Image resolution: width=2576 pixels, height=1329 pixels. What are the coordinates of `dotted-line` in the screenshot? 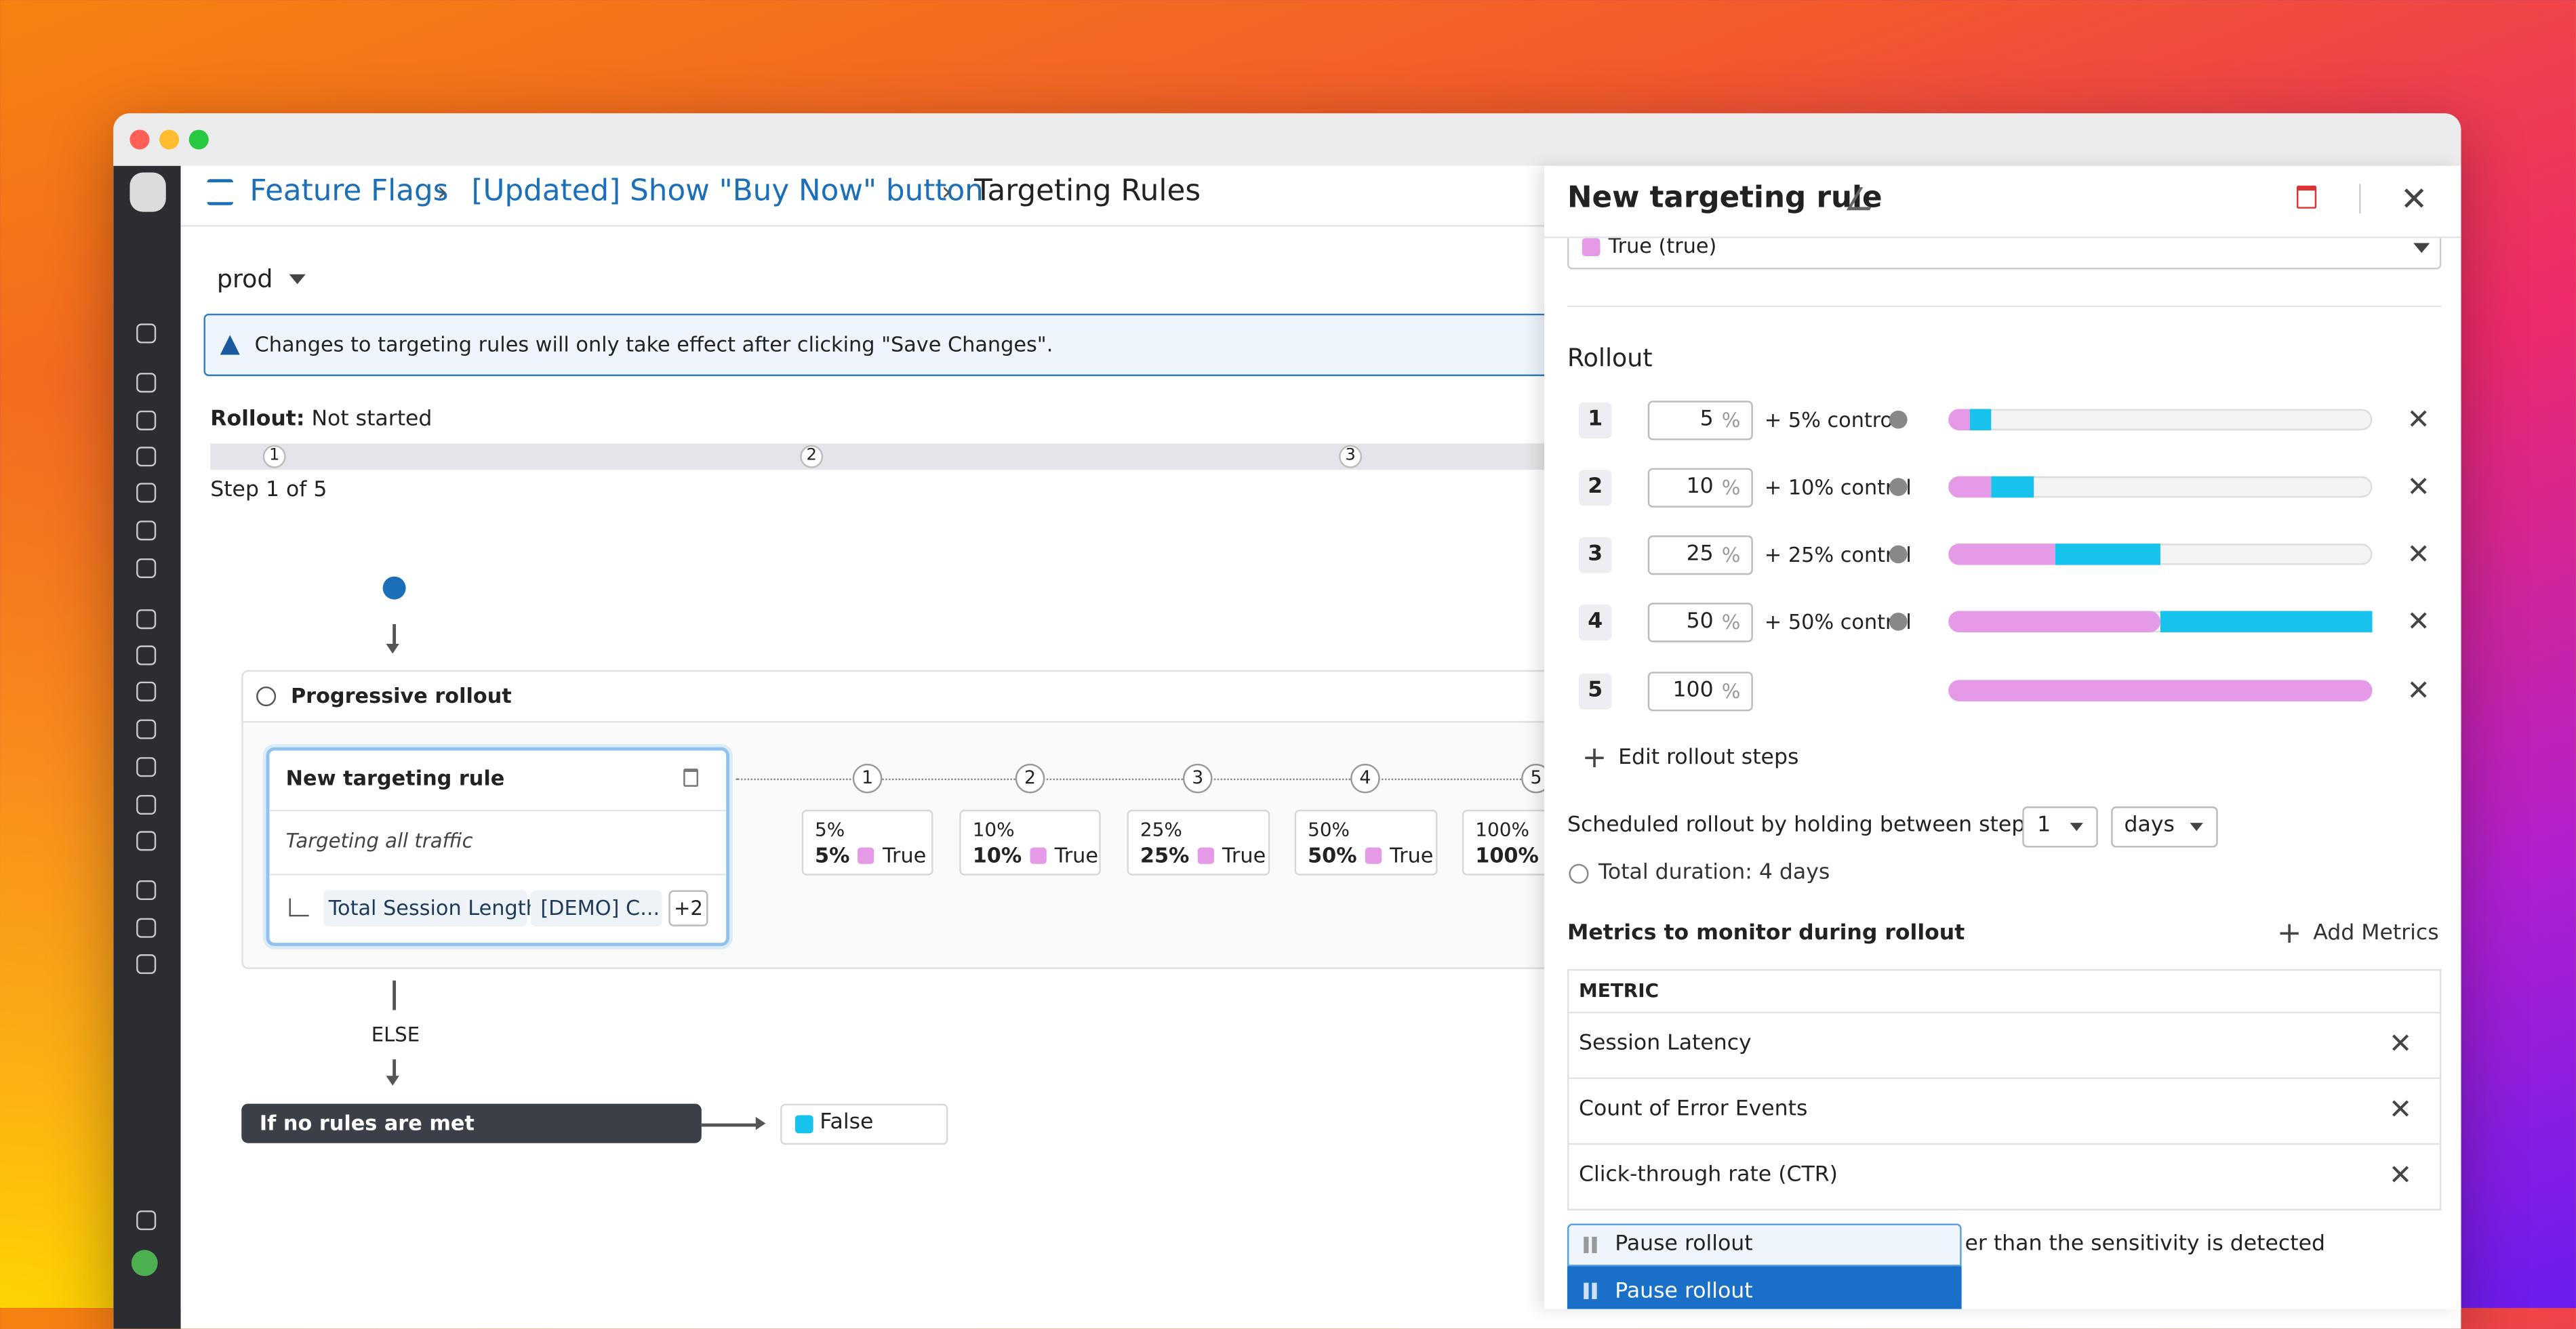 It's located at (1147, 779).